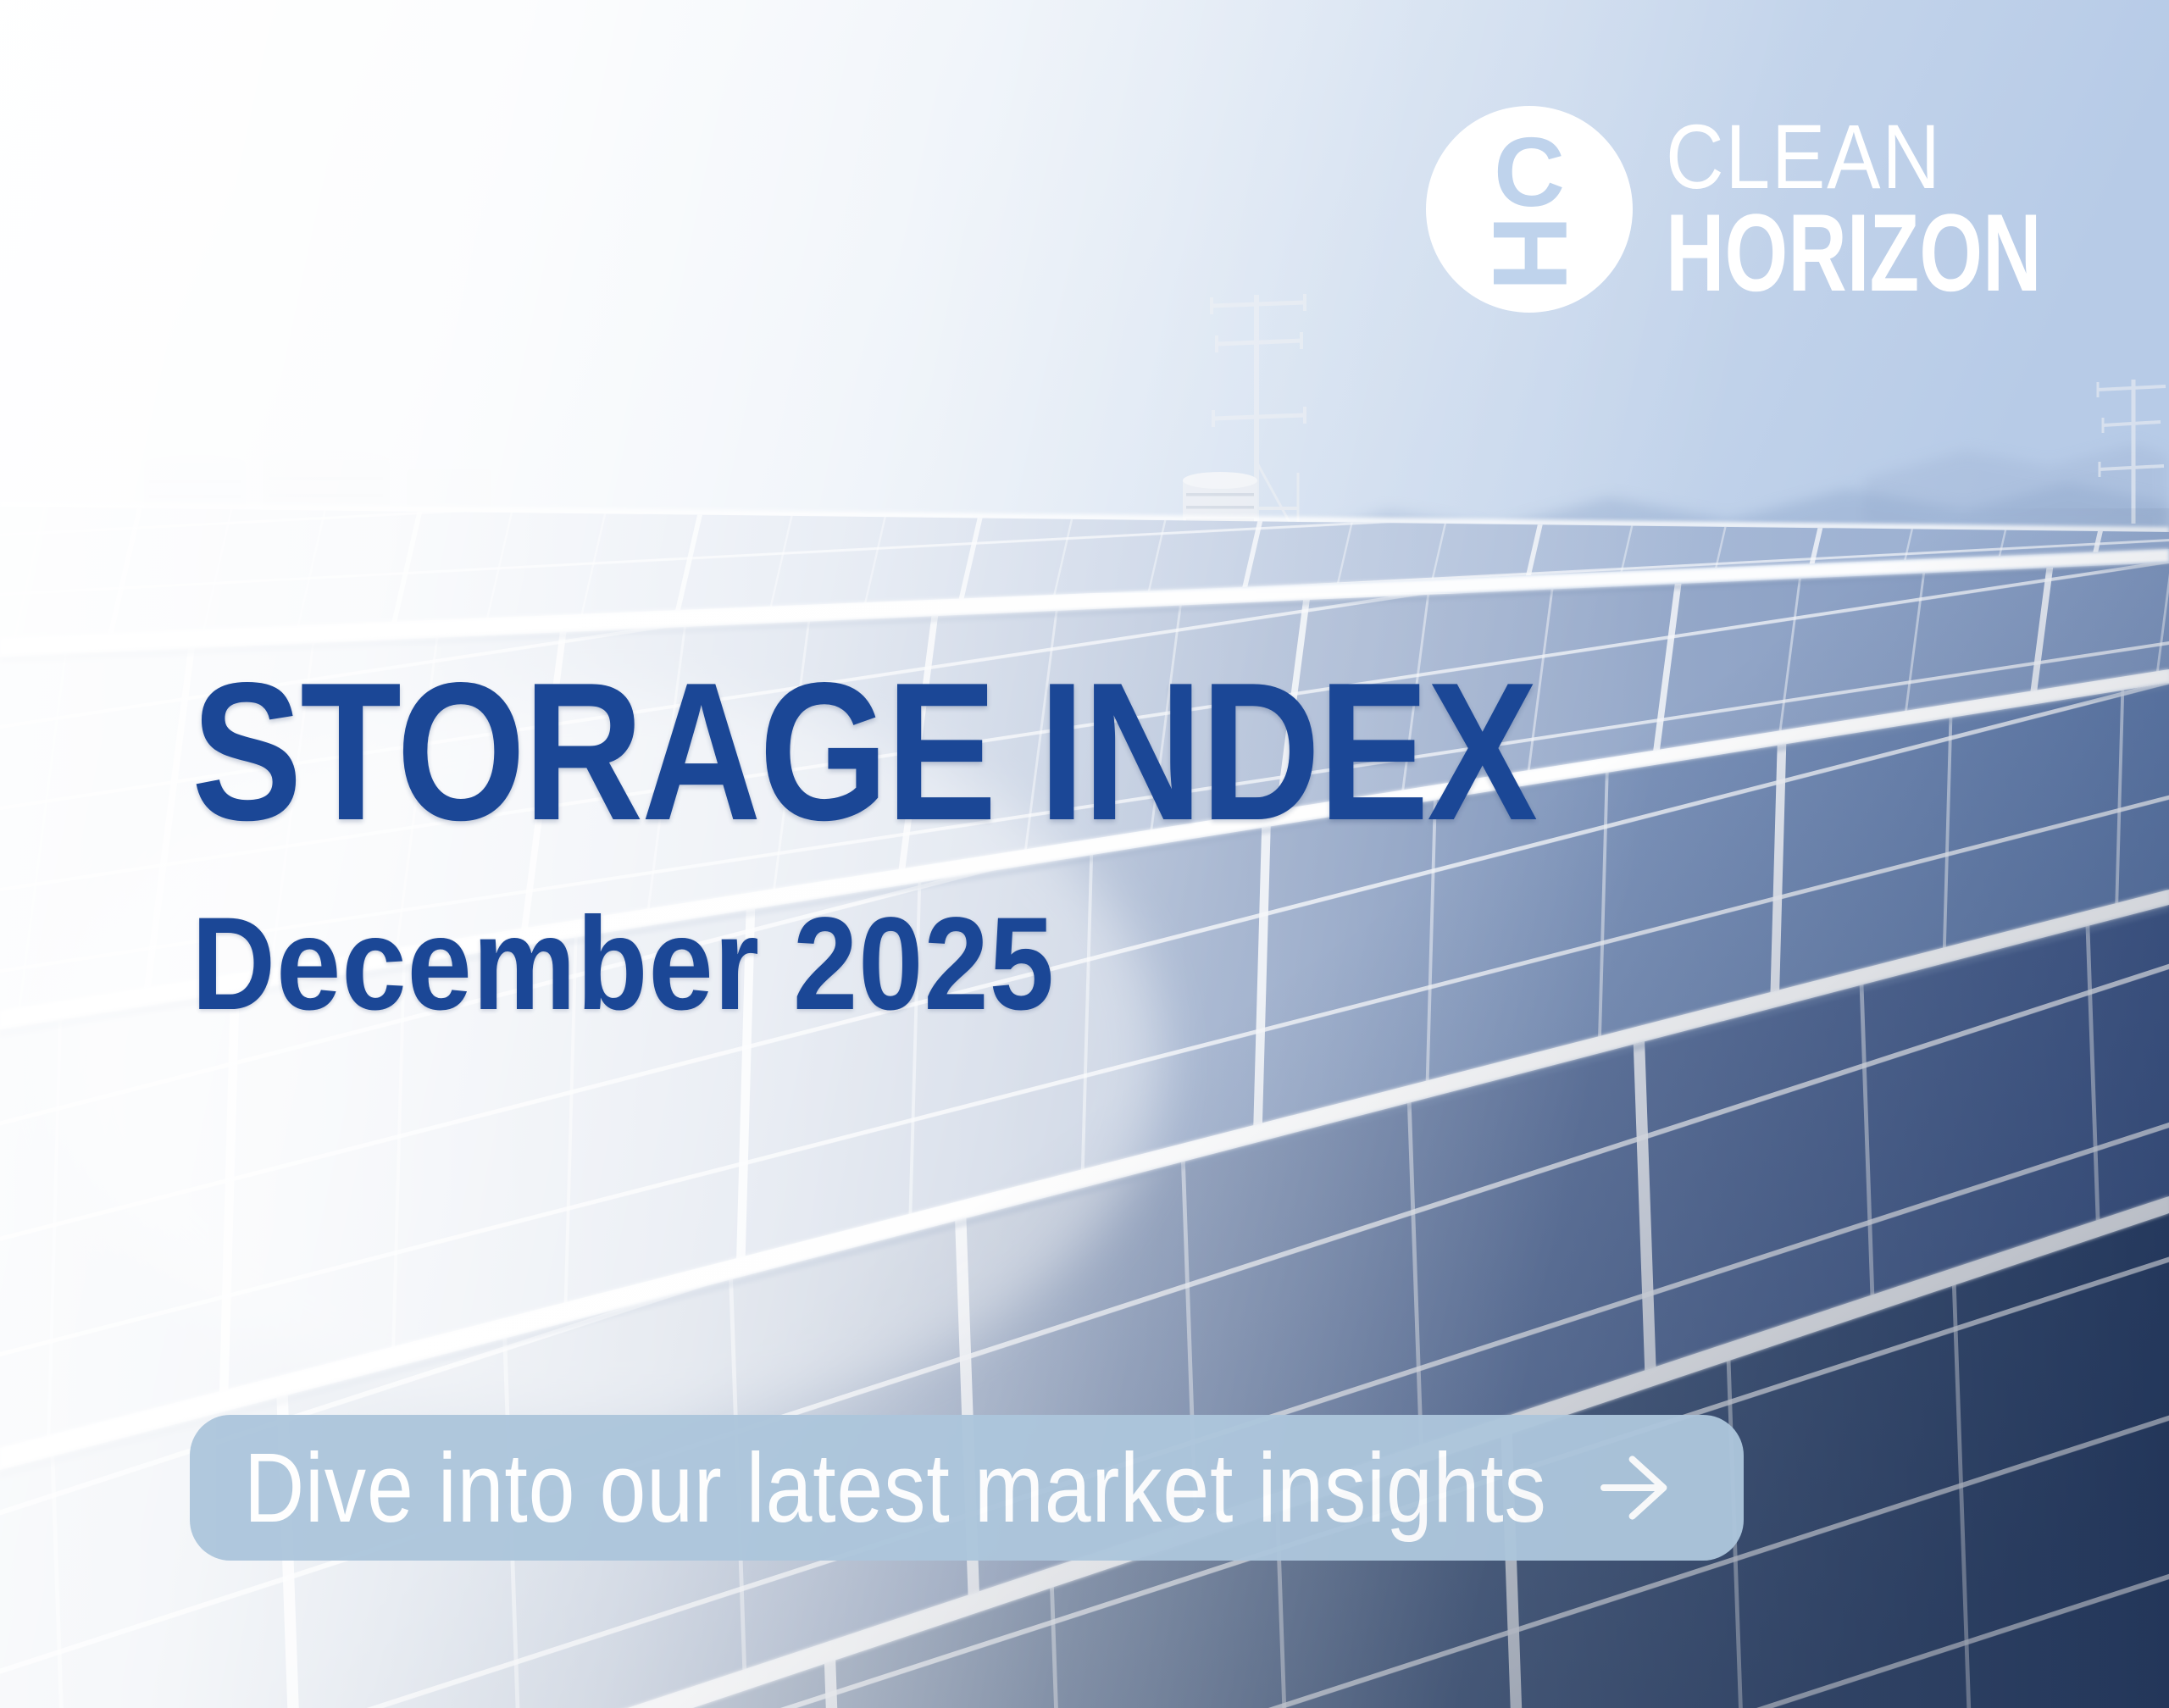 Image resolution: width=2169 pixels, height=1708 pixels. Describe the element at coordinates (1854, 252) in the screenshot. I see `brand-name-horizon: HORIZON` at that location.